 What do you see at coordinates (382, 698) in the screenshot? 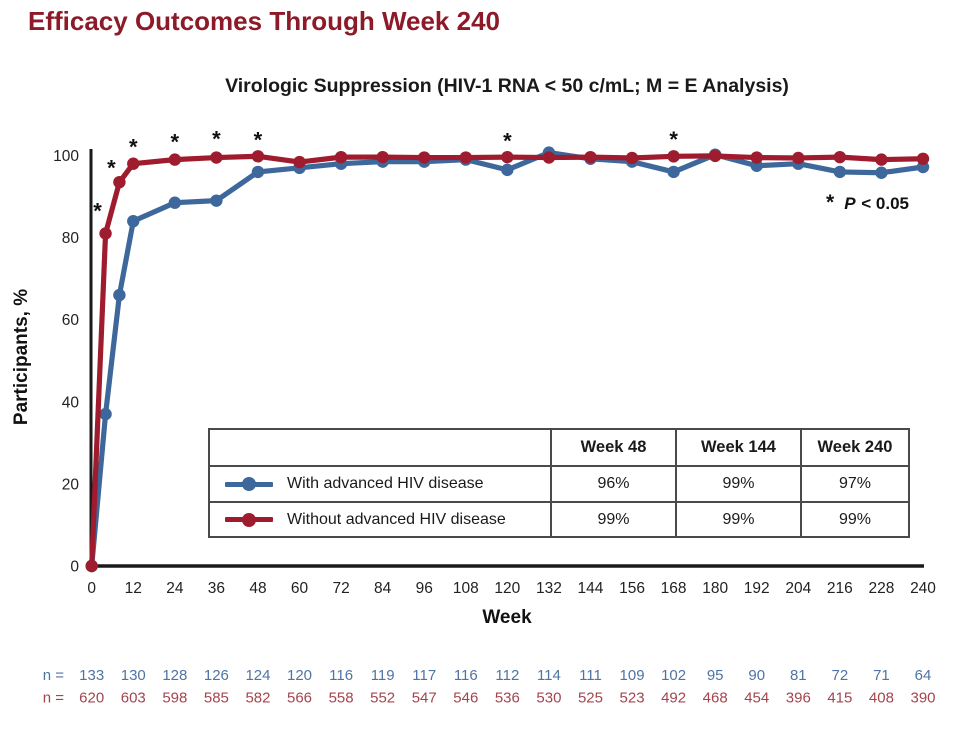
I see `n-value: 552` at bounding box center [382, 698].